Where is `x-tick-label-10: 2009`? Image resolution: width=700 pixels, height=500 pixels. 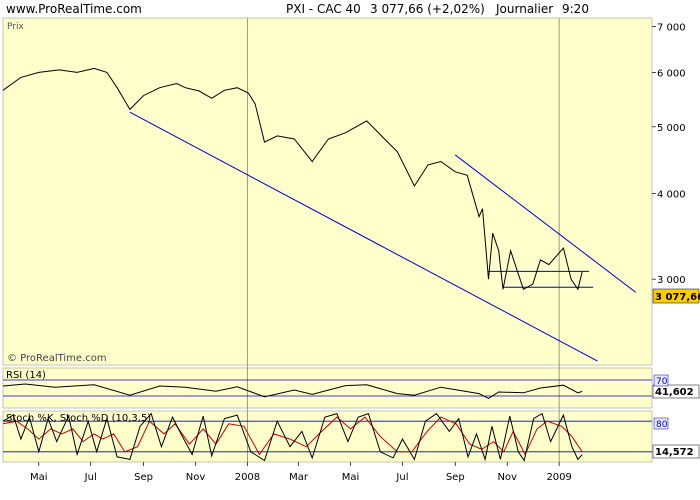
x-tick-label-10: 2009 is located at coordinates (558, 477).